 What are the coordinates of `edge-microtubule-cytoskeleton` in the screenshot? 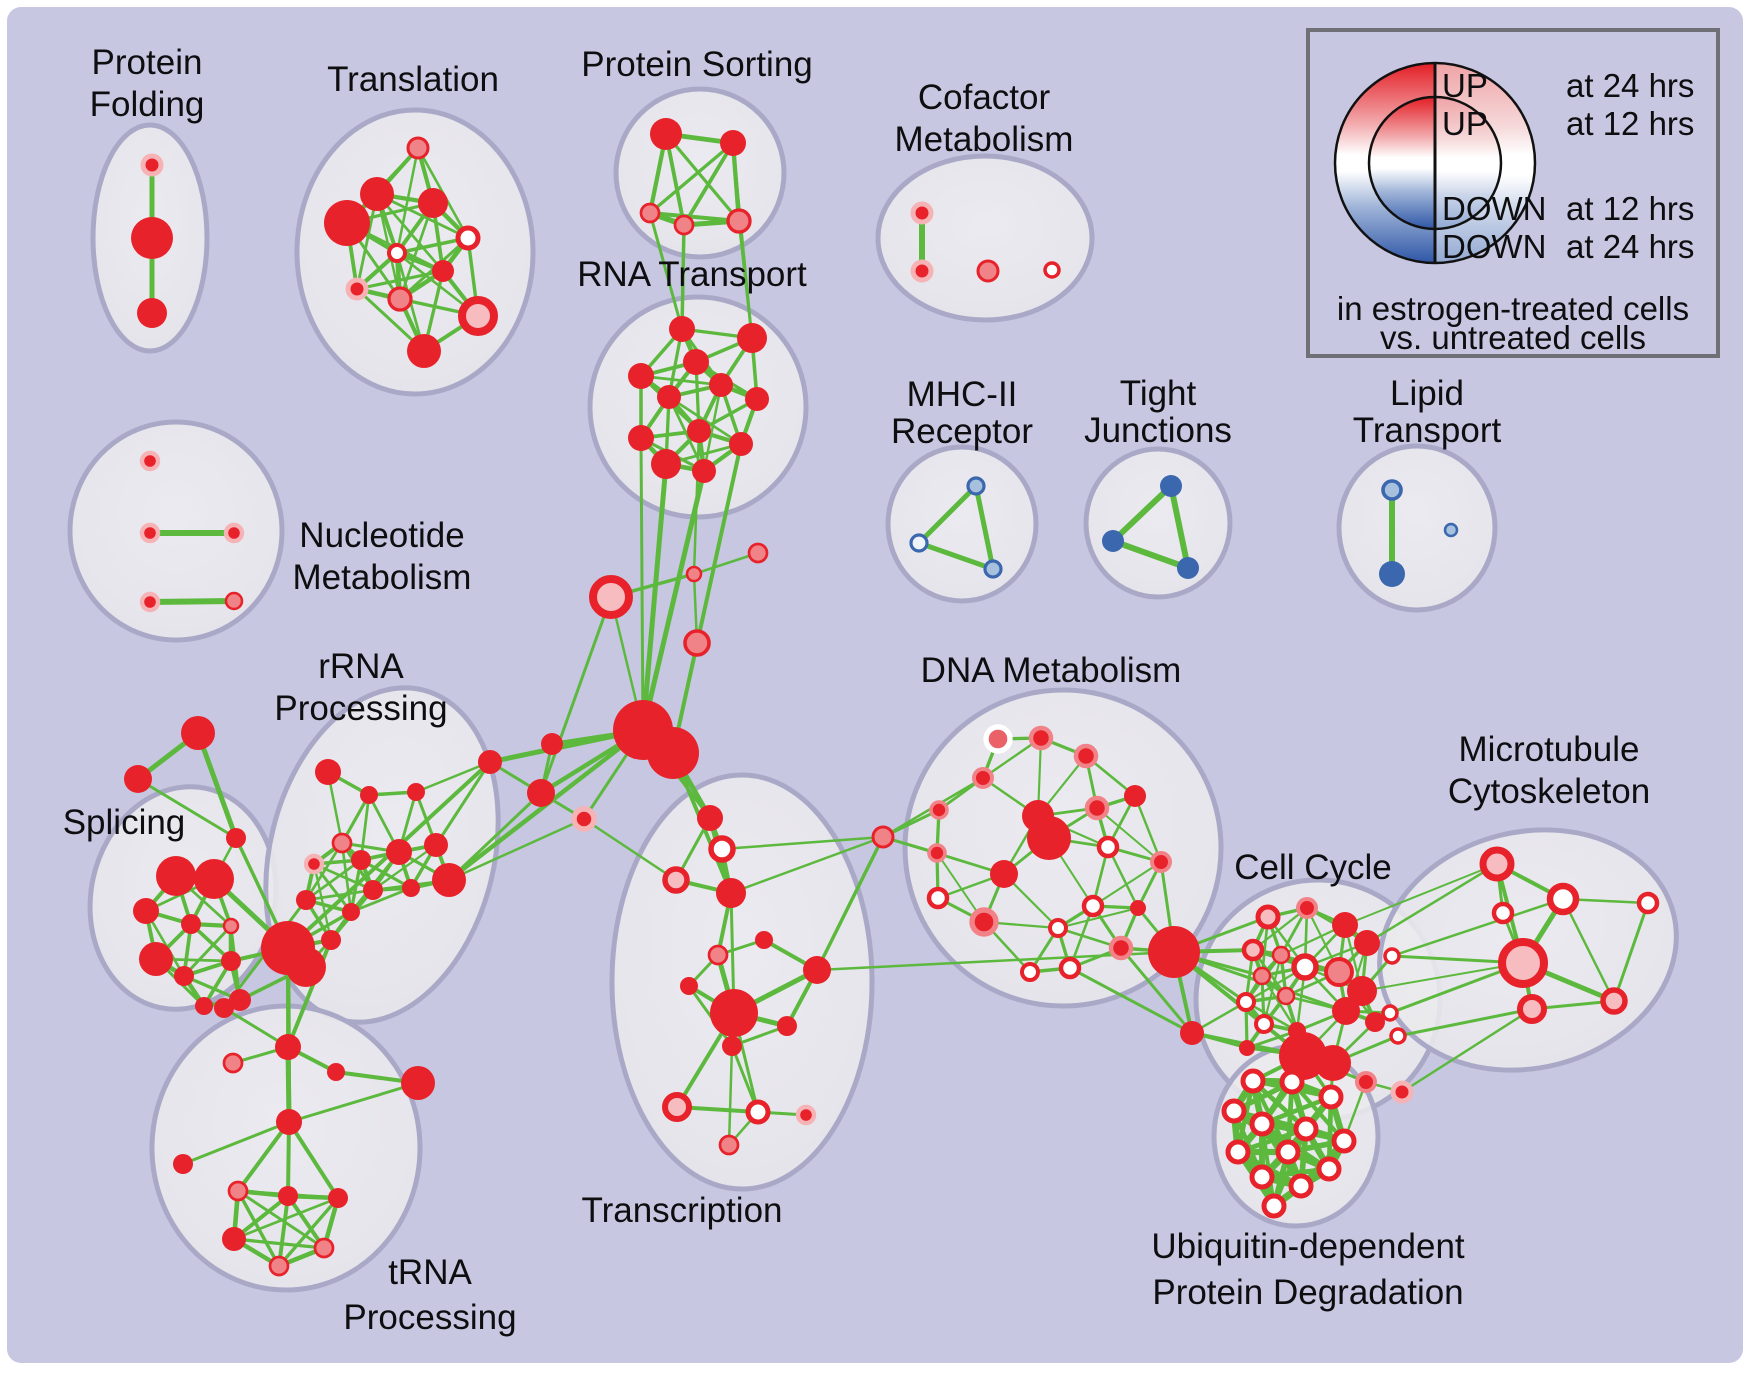 It's located at (1588, 950).